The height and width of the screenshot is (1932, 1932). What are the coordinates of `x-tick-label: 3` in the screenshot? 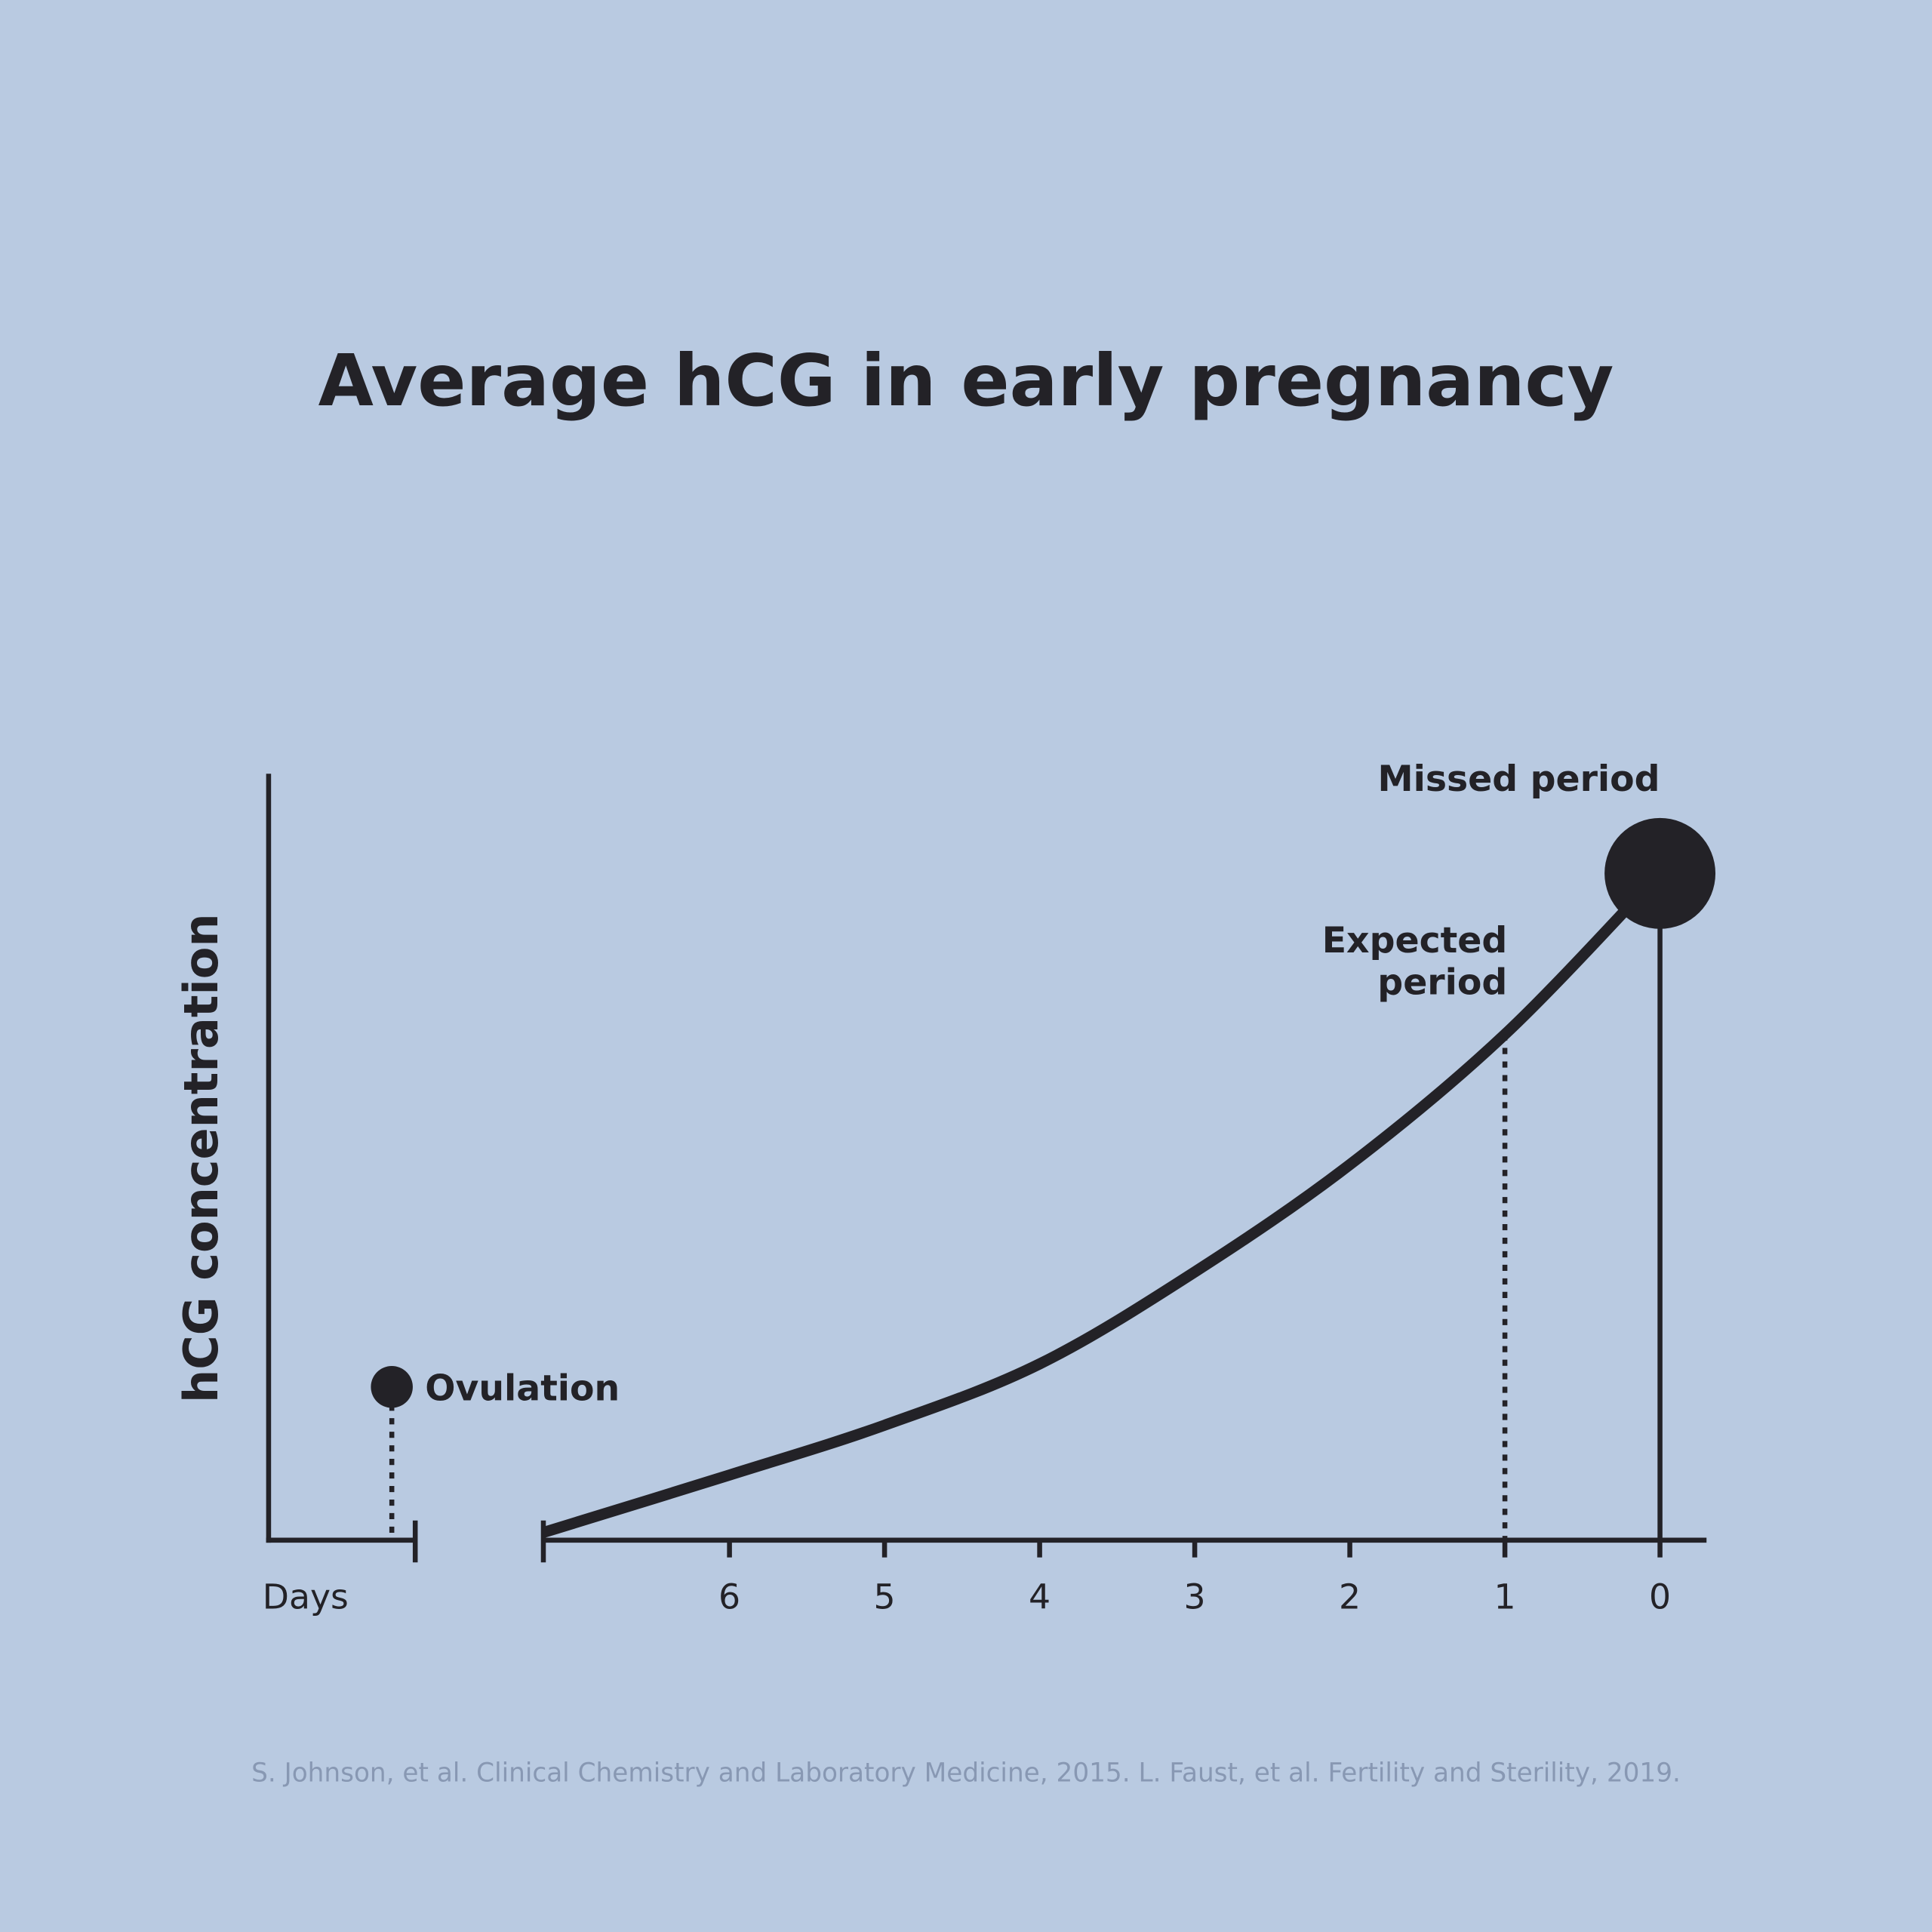 It's located at (1195, 1597).